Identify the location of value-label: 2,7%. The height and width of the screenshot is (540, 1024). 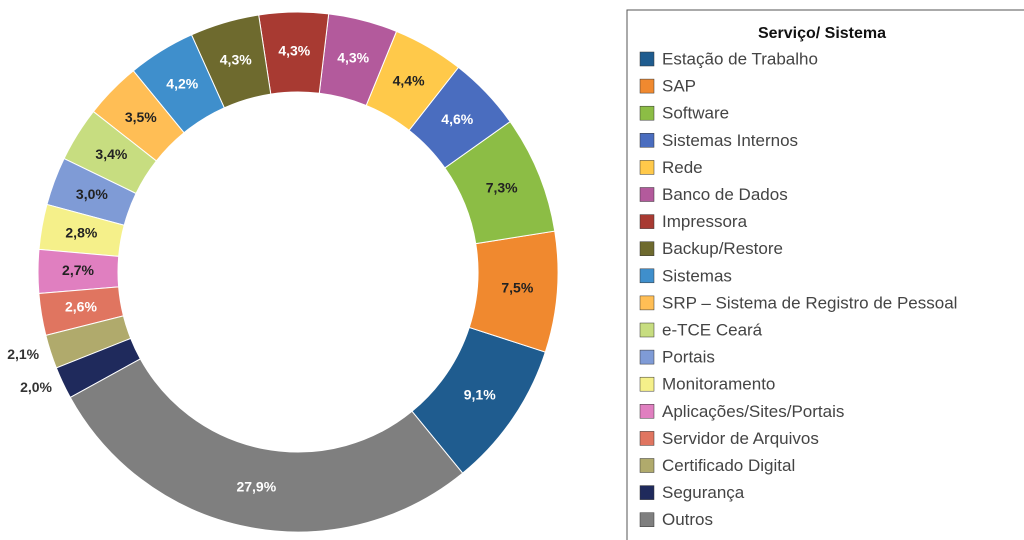
(78, 270).